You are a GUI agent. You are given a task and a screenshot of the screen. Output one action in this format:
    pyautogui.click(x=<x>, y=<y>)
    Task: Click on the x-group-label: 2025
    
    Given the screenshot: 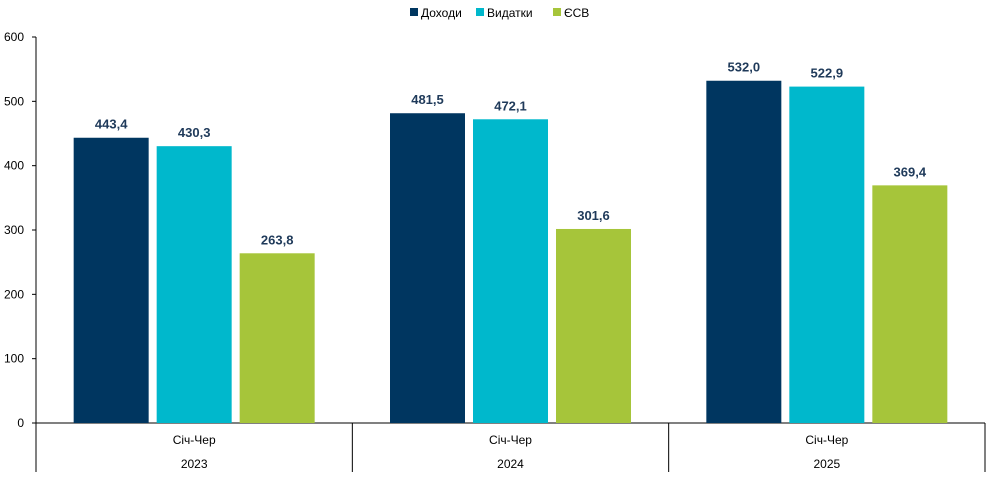 What is the action you would take?
    pyautogui.click(x=826, y=464)
    